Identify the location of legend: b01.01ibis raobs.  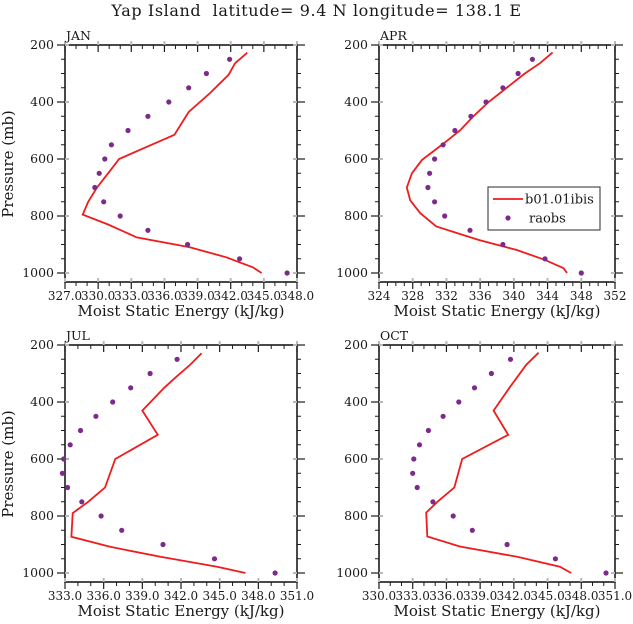
(544, 208).